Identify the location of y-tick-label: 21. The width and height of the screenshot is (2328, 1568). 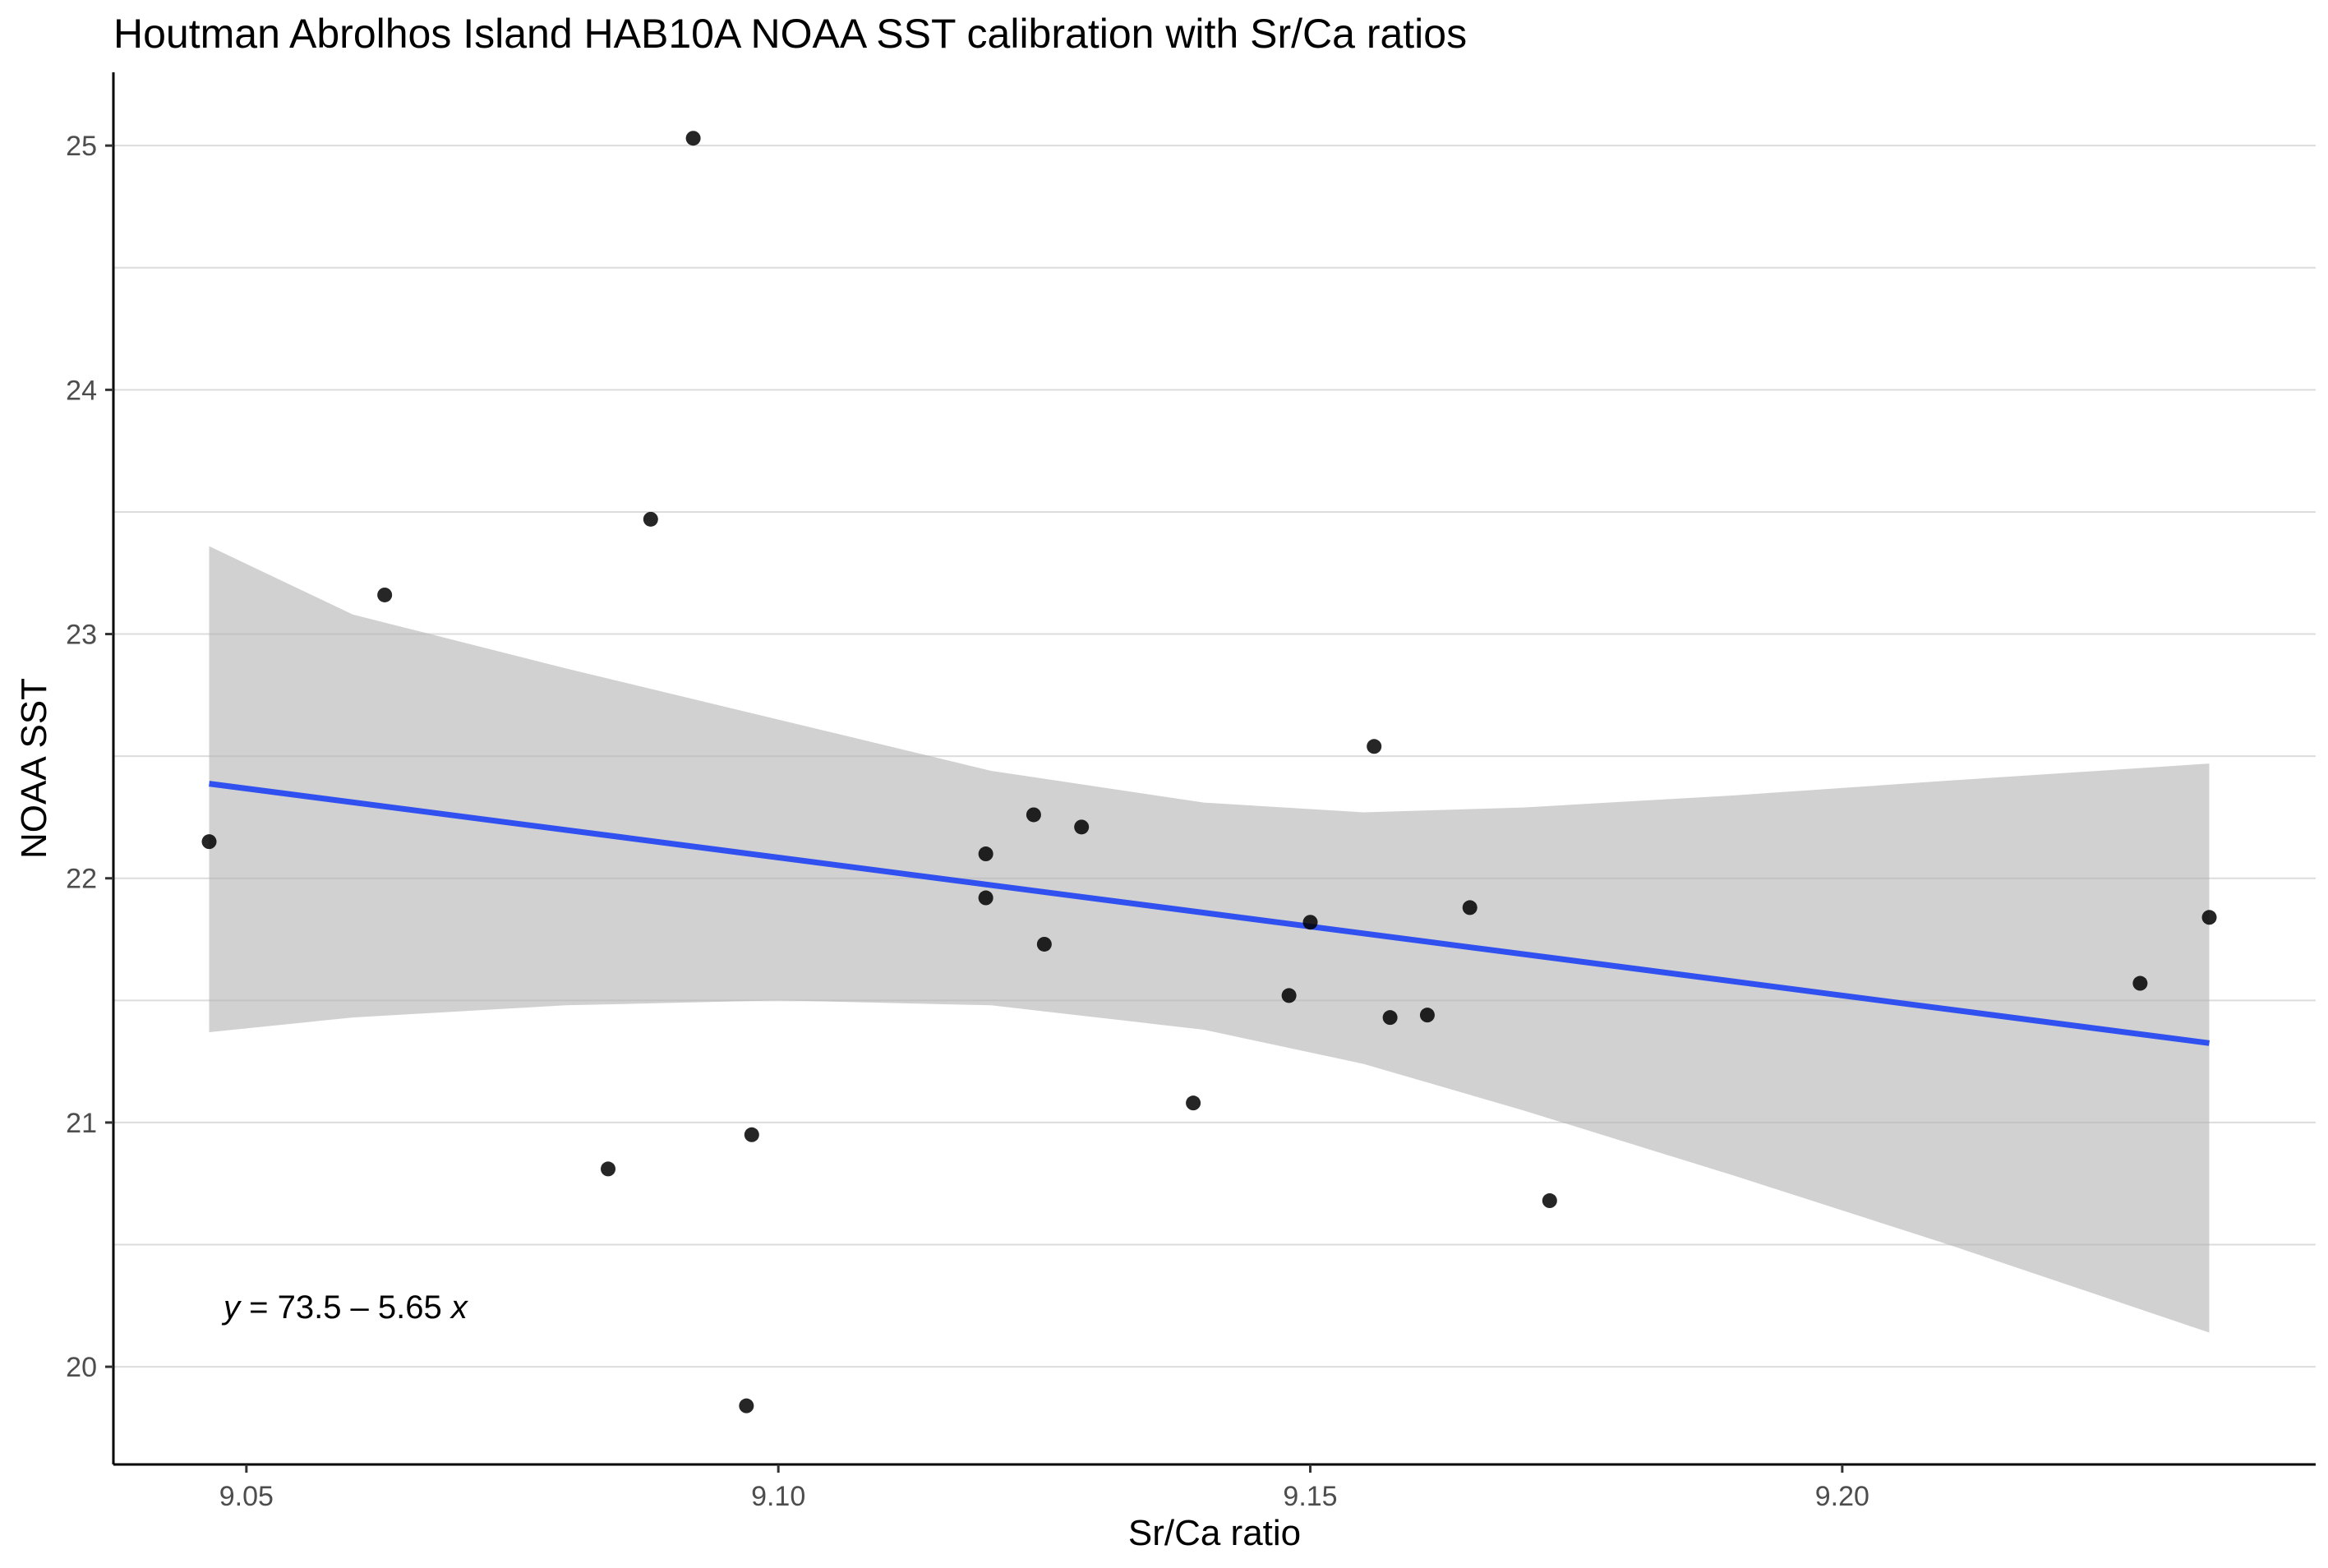
(81, 1123).